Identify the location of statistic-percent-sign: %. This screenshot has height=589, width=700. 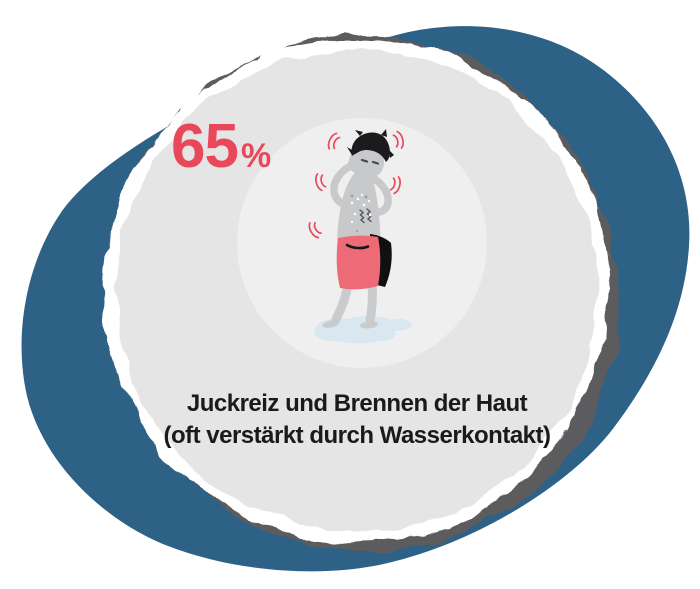
(256, 156).